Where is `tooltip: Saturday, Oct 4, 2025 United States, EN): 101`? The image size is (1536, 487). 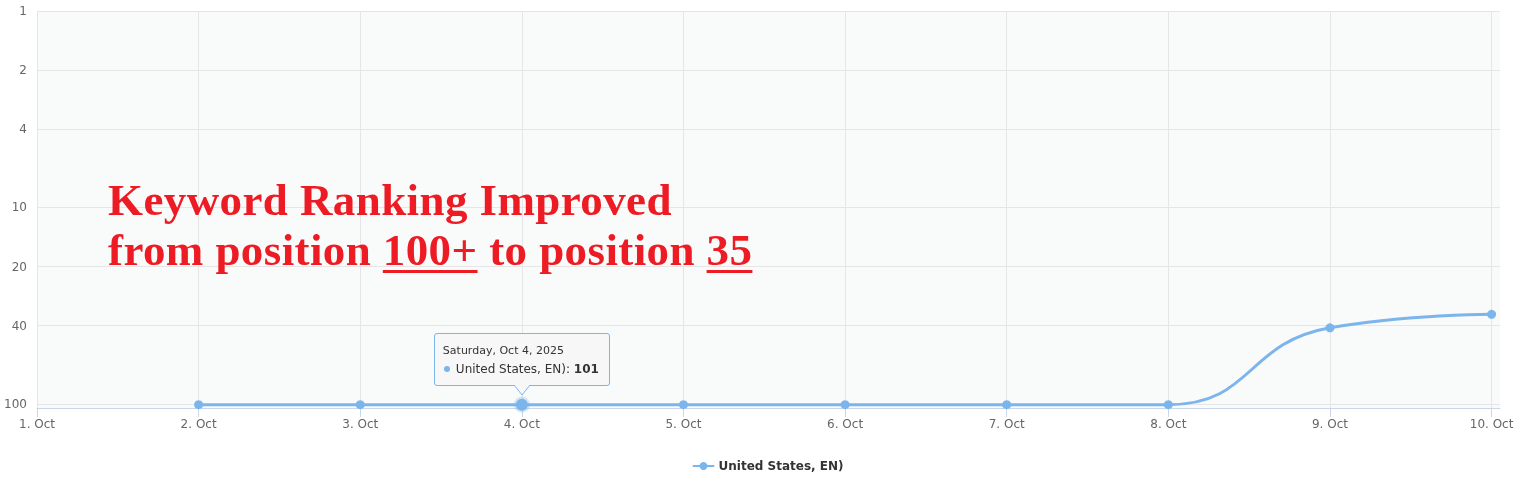 tooltip: Saturday, Oct 4, 2025 United States, EN): 101 is located at coordinates (521, 364).